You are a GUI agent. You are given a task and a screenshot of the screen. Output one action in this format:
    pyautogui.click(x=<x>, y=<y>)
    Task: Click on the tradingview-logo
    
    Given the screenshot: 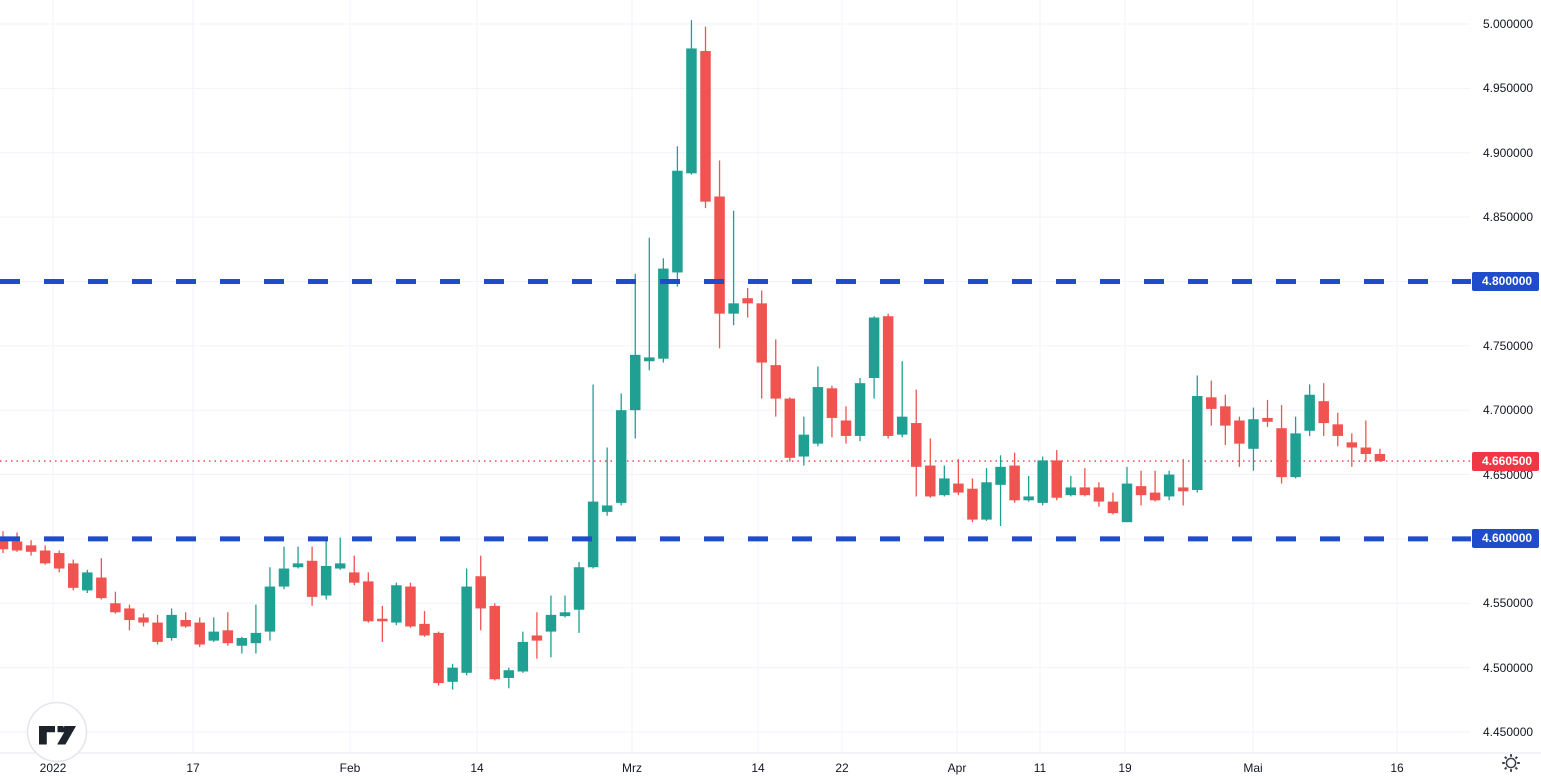 What is the action you would take?
    pyautogui.click(x=57, y=732)
    